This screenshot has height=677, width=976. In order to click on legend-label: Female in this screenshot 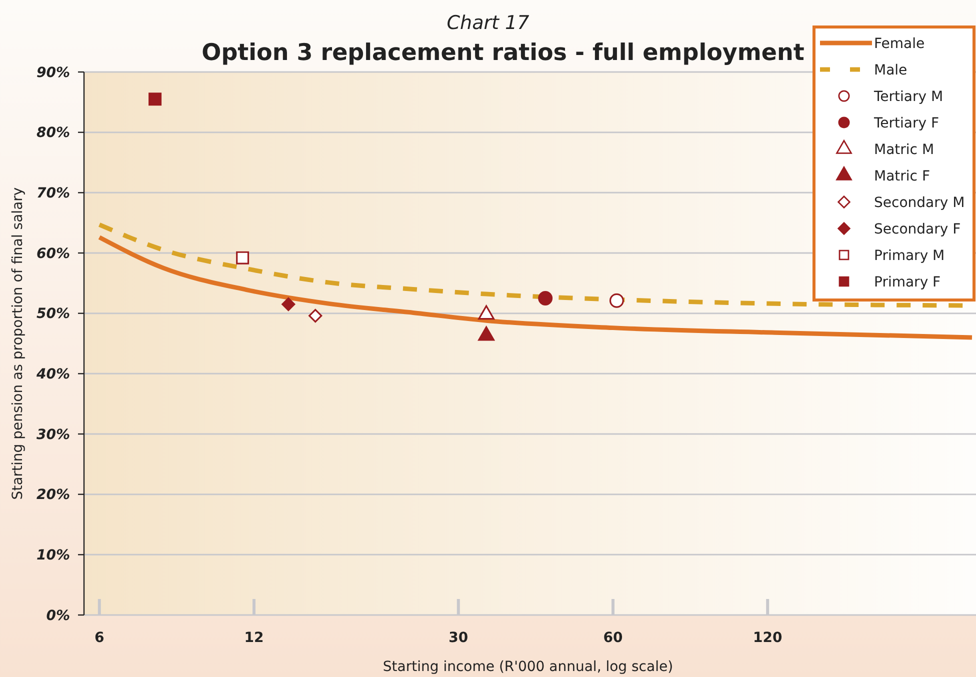, I will do `click(899, 44)`.